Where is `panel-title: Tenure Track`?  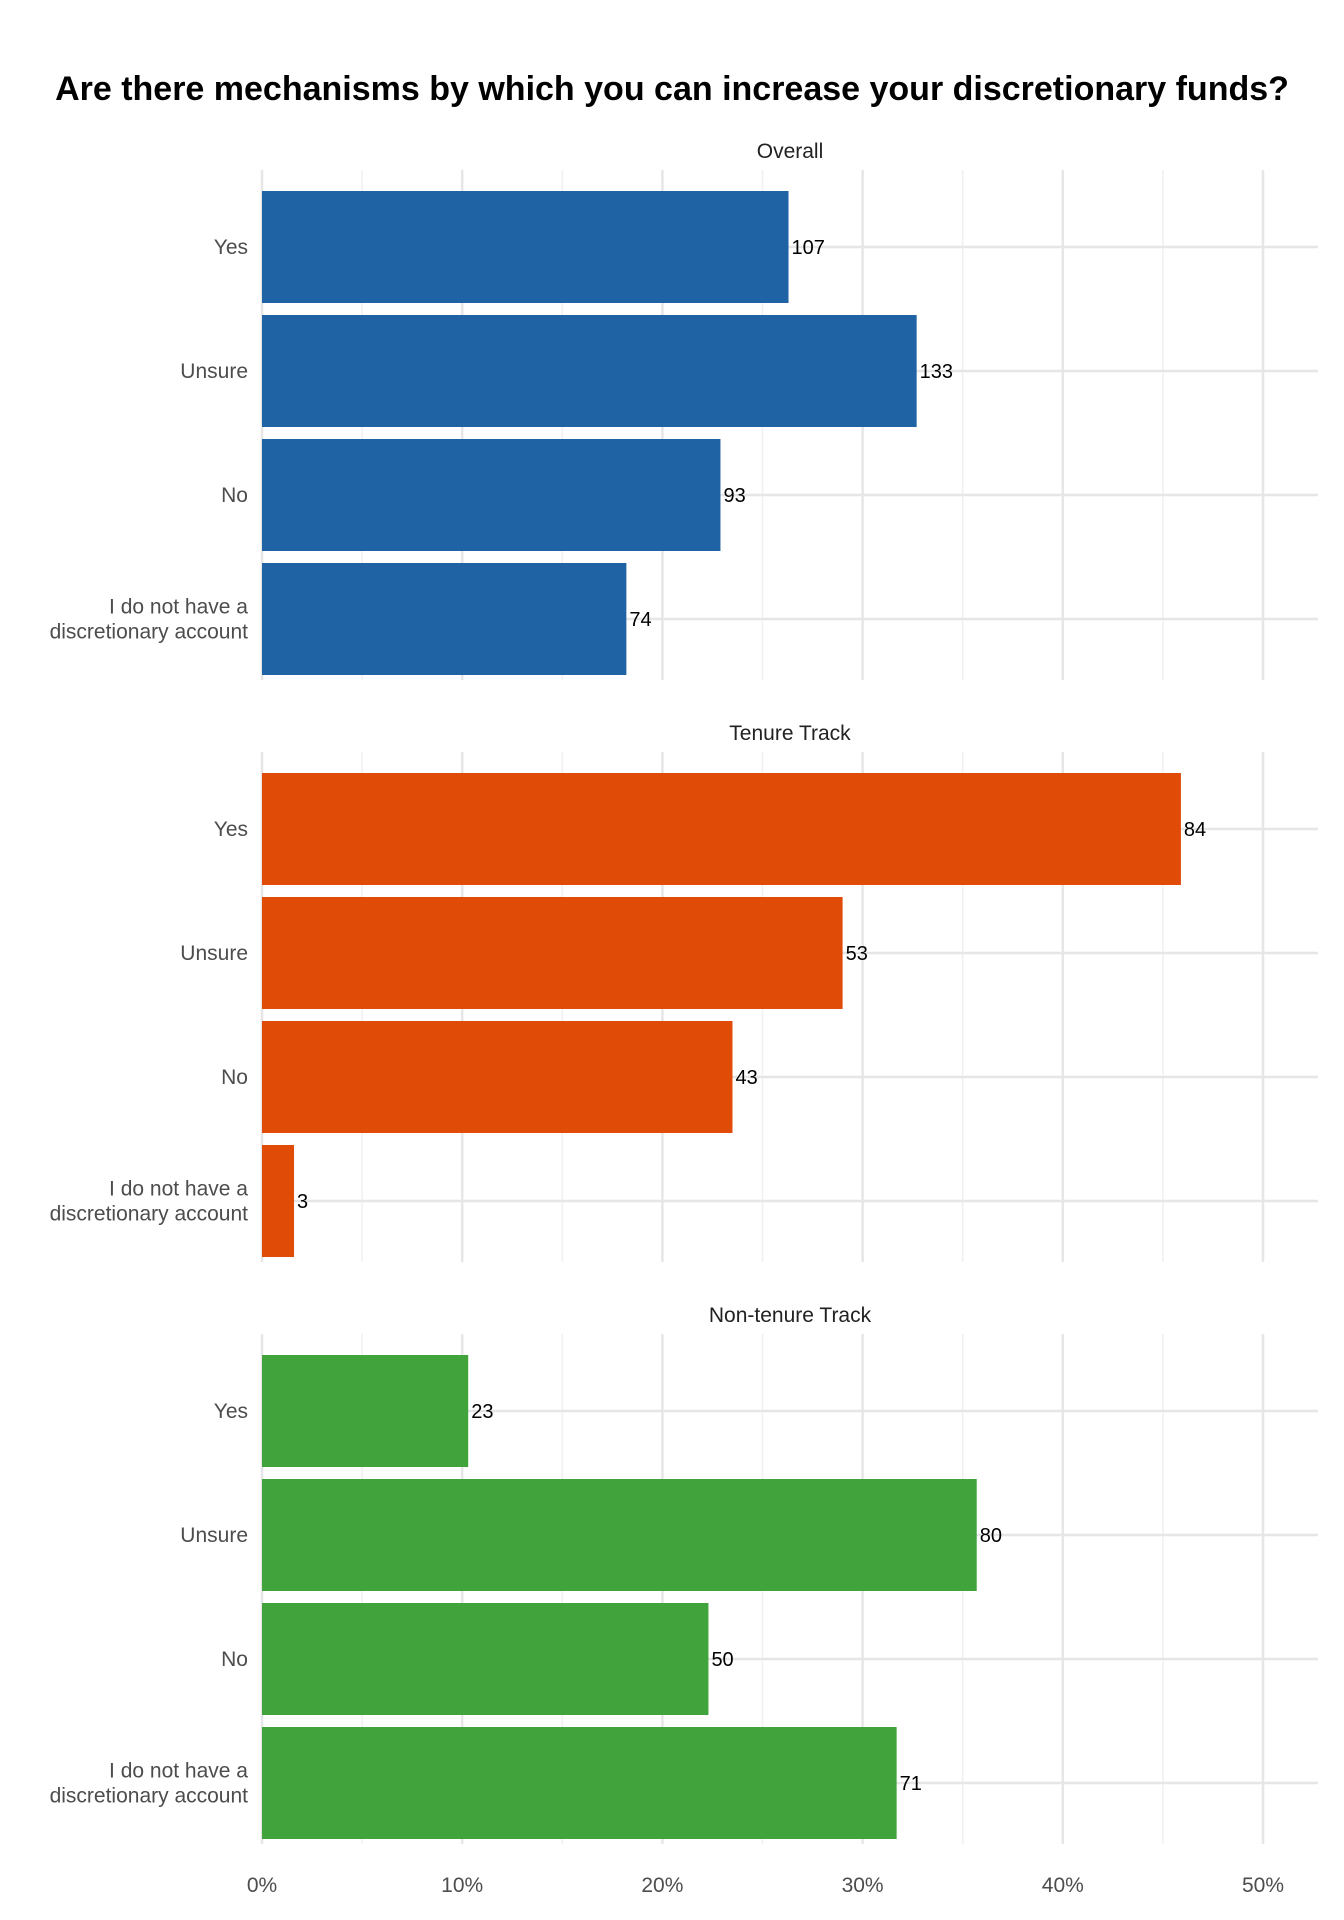 panel-title: Tenure Track is located at coordinates (790, 733).